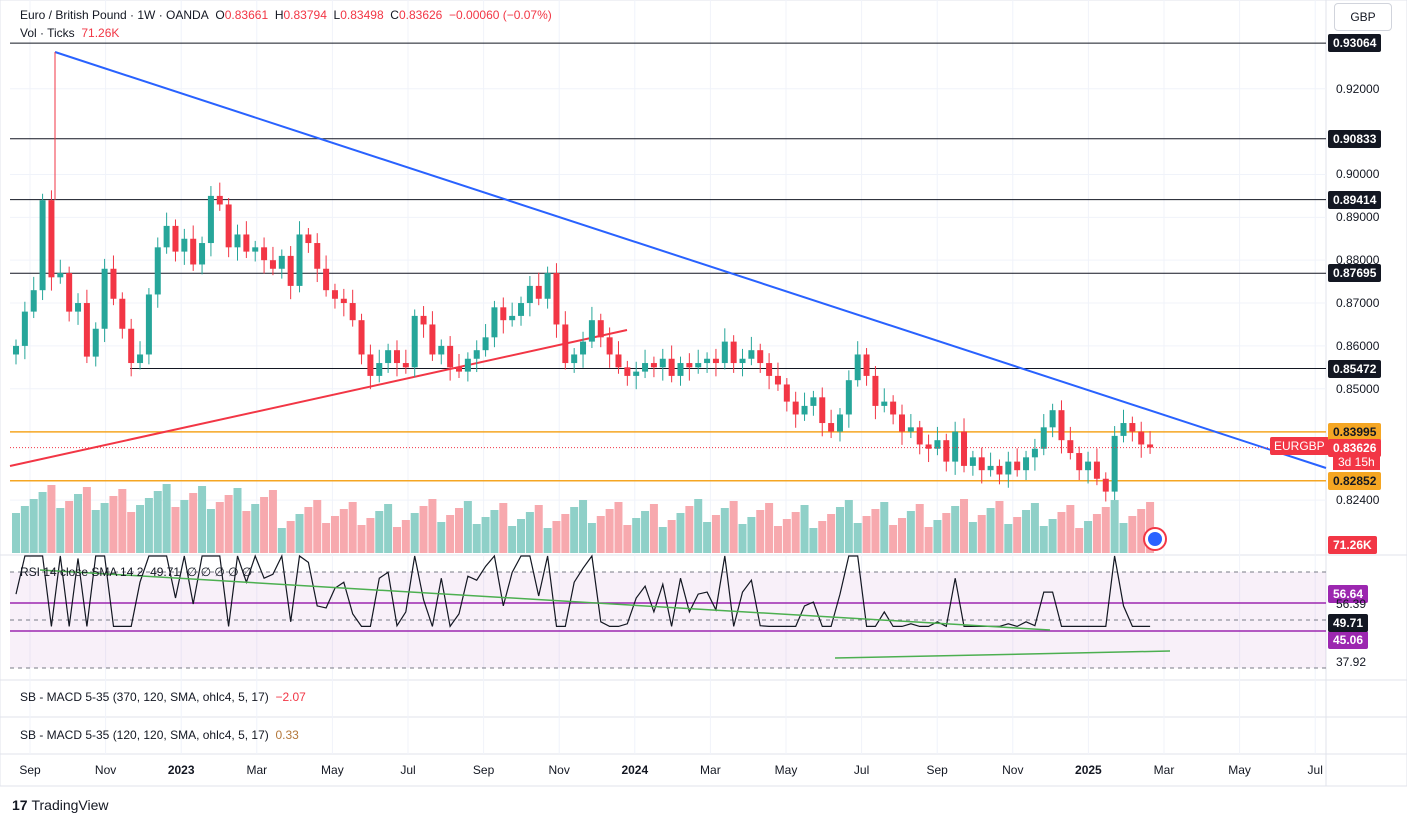 The width and height of the screenshot is (1407, 825). Describe the element at coordinates (1355, 138) in the screenshot. I see `price-level-tag: 0.90833` at that location.